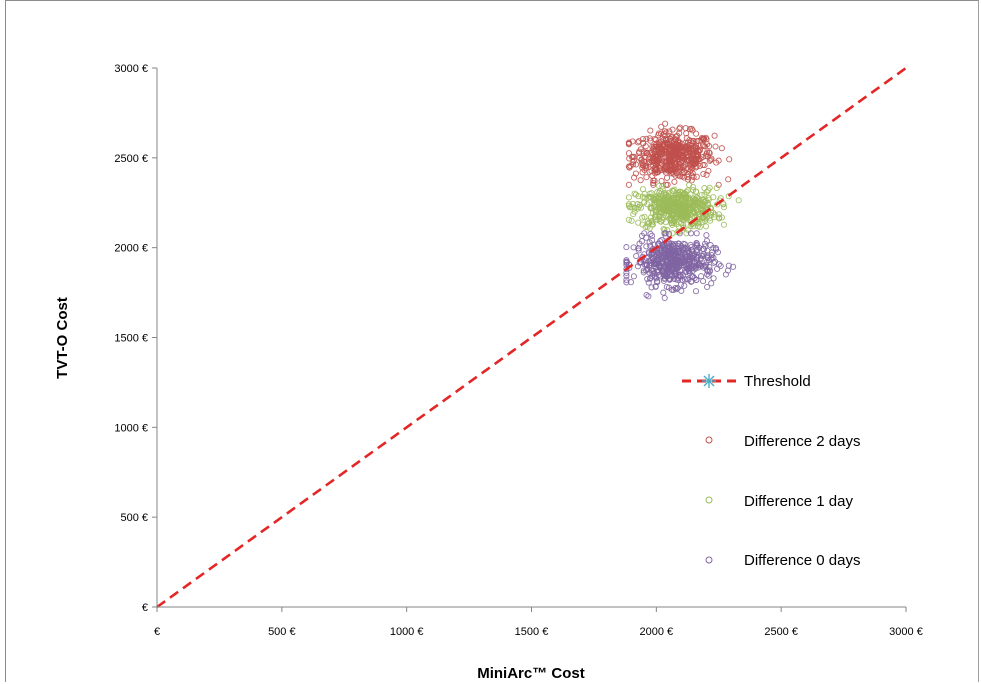 The image size is (981, 684). I want to click on series-difference-1-day, so click(683, 209).